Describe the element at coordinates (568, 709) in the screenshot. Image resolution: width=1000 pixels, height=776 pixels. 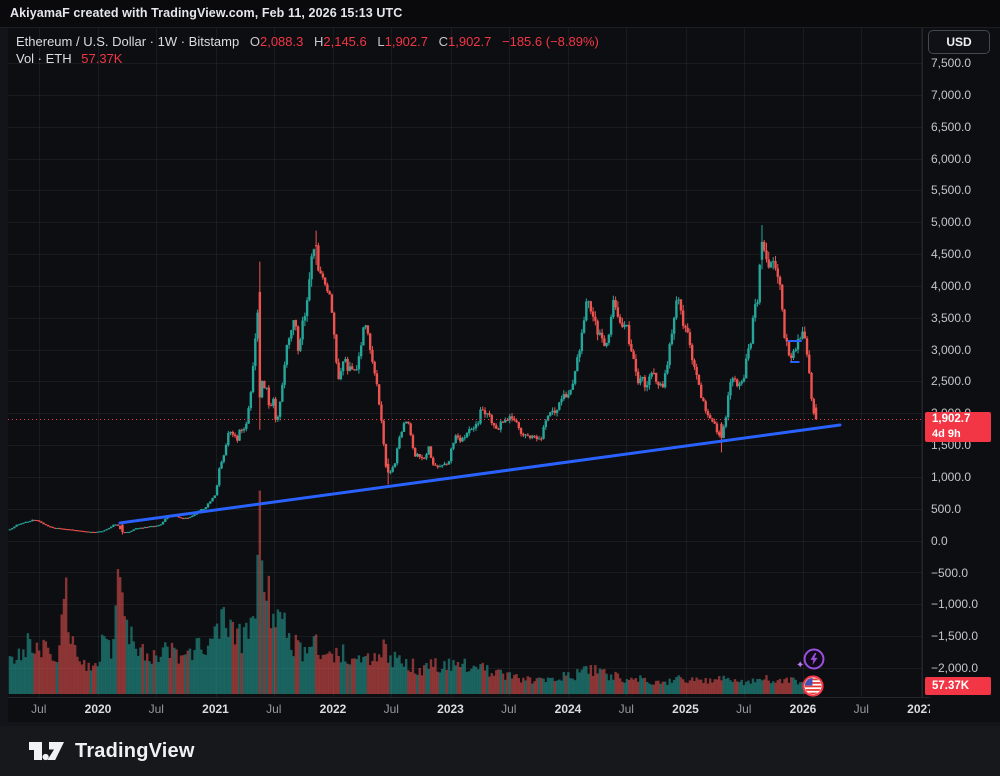
I see `time-tick-label: 2024` at that location.